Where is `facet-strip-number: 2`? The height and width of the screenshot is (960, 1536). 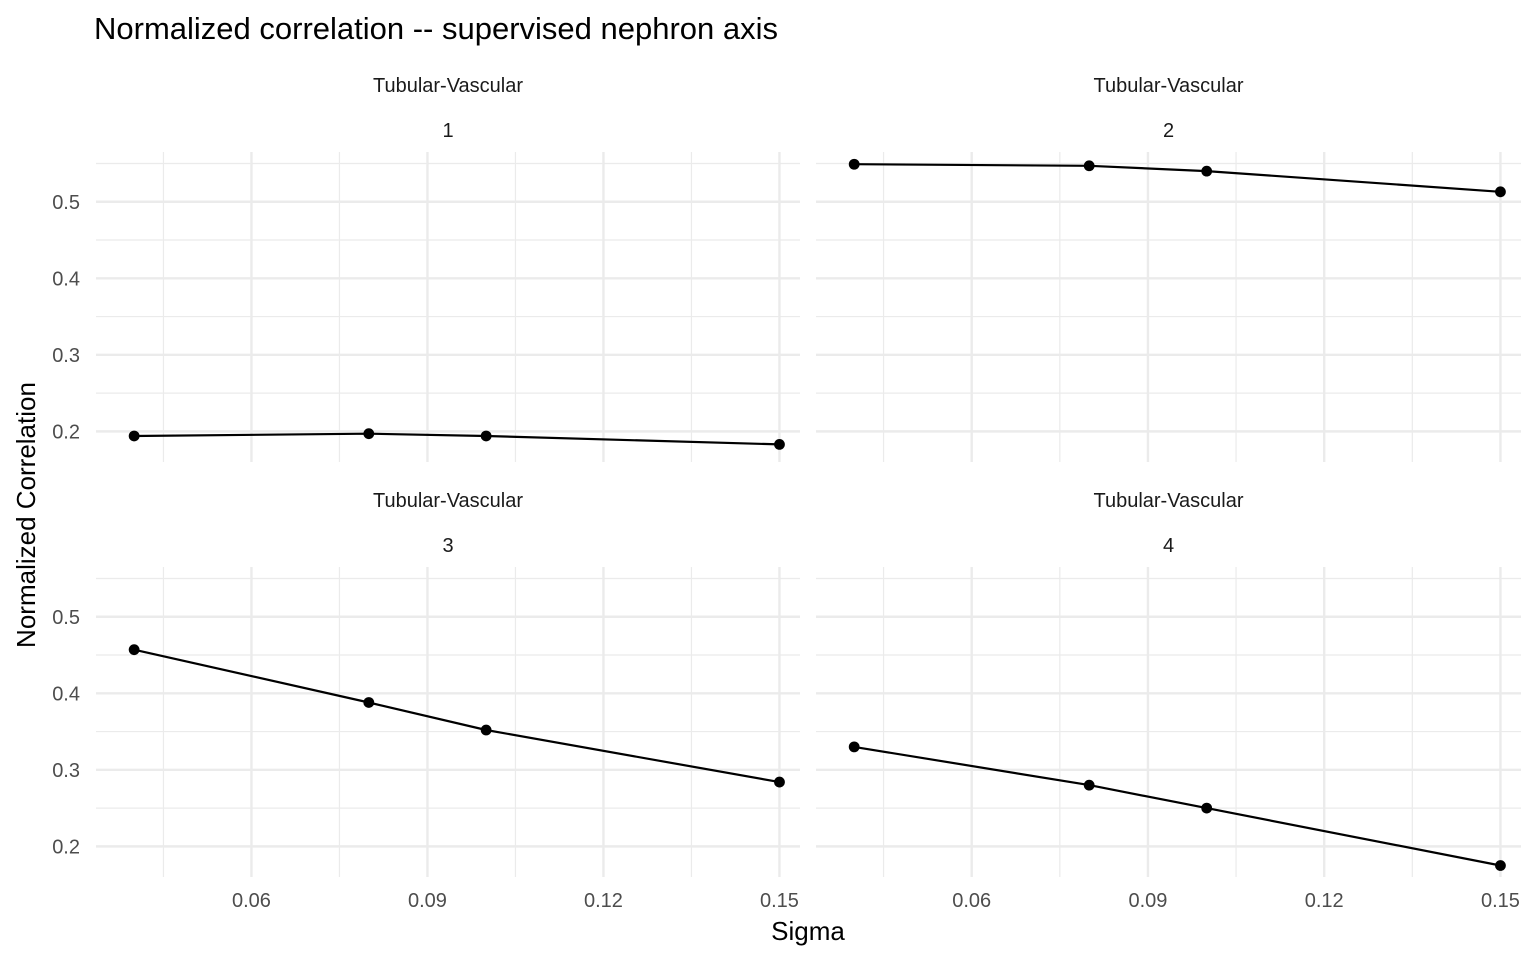 facet-strip-number: 2 is located at coordinates (1168, 131).